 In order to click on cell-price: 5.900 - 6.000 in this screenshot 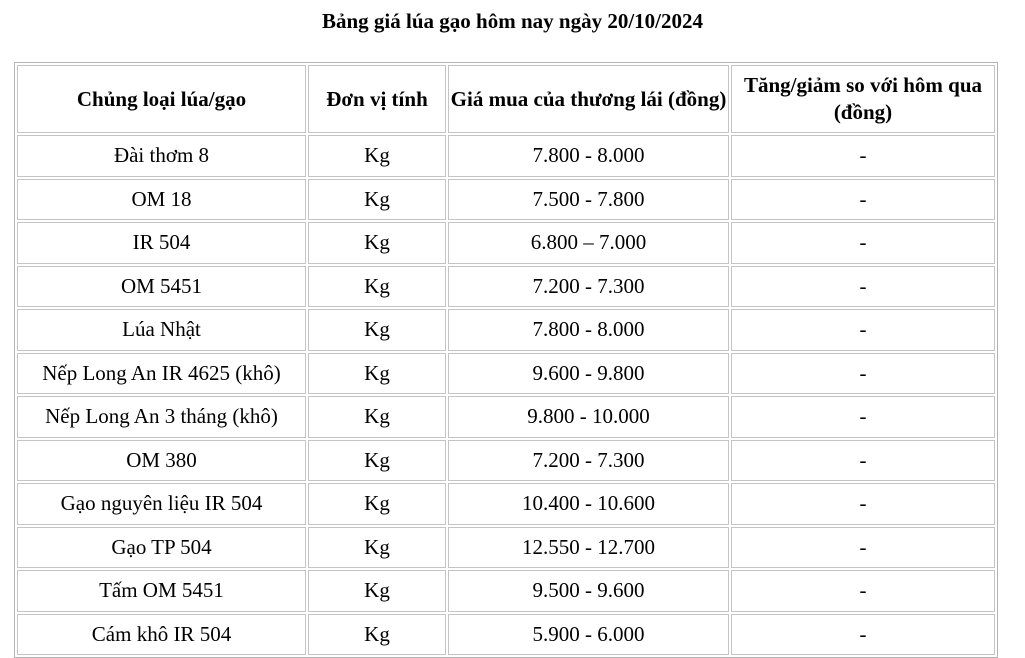, I will do `click(588, 634)`.